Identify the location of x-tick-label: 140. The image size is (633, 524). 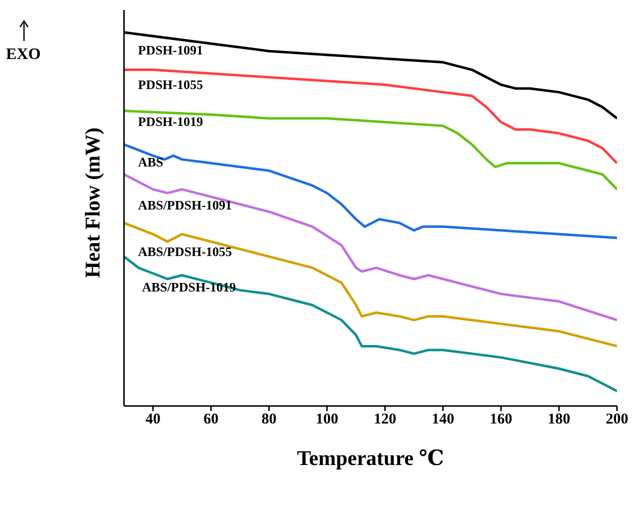
(443, 420).